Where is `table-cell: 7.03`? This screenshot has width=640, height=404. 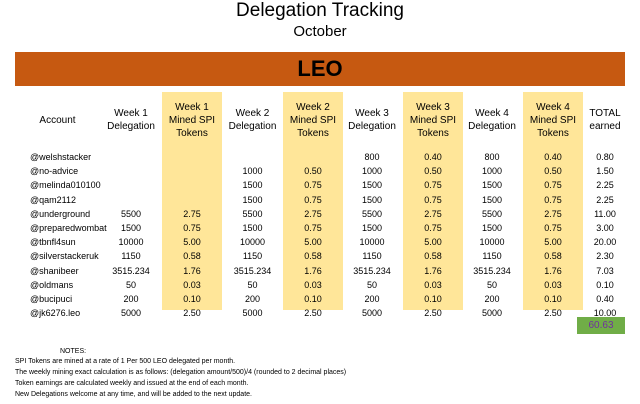
table-cell: 7.03 is located at coordinates (605, 270).